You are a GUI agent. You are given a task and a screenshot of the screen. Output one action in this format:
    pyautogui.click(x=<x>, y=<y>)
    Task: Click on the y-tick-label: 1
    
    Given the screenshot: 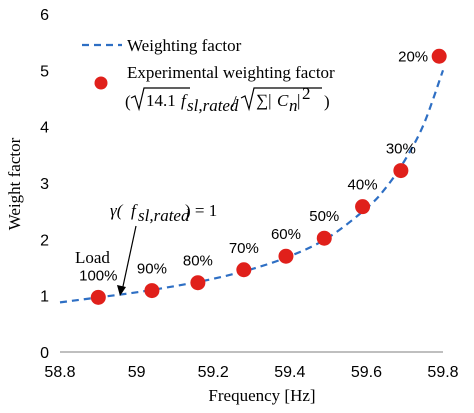 What is the action you would take?
    pyautogui.click(x=44, y=297)
    